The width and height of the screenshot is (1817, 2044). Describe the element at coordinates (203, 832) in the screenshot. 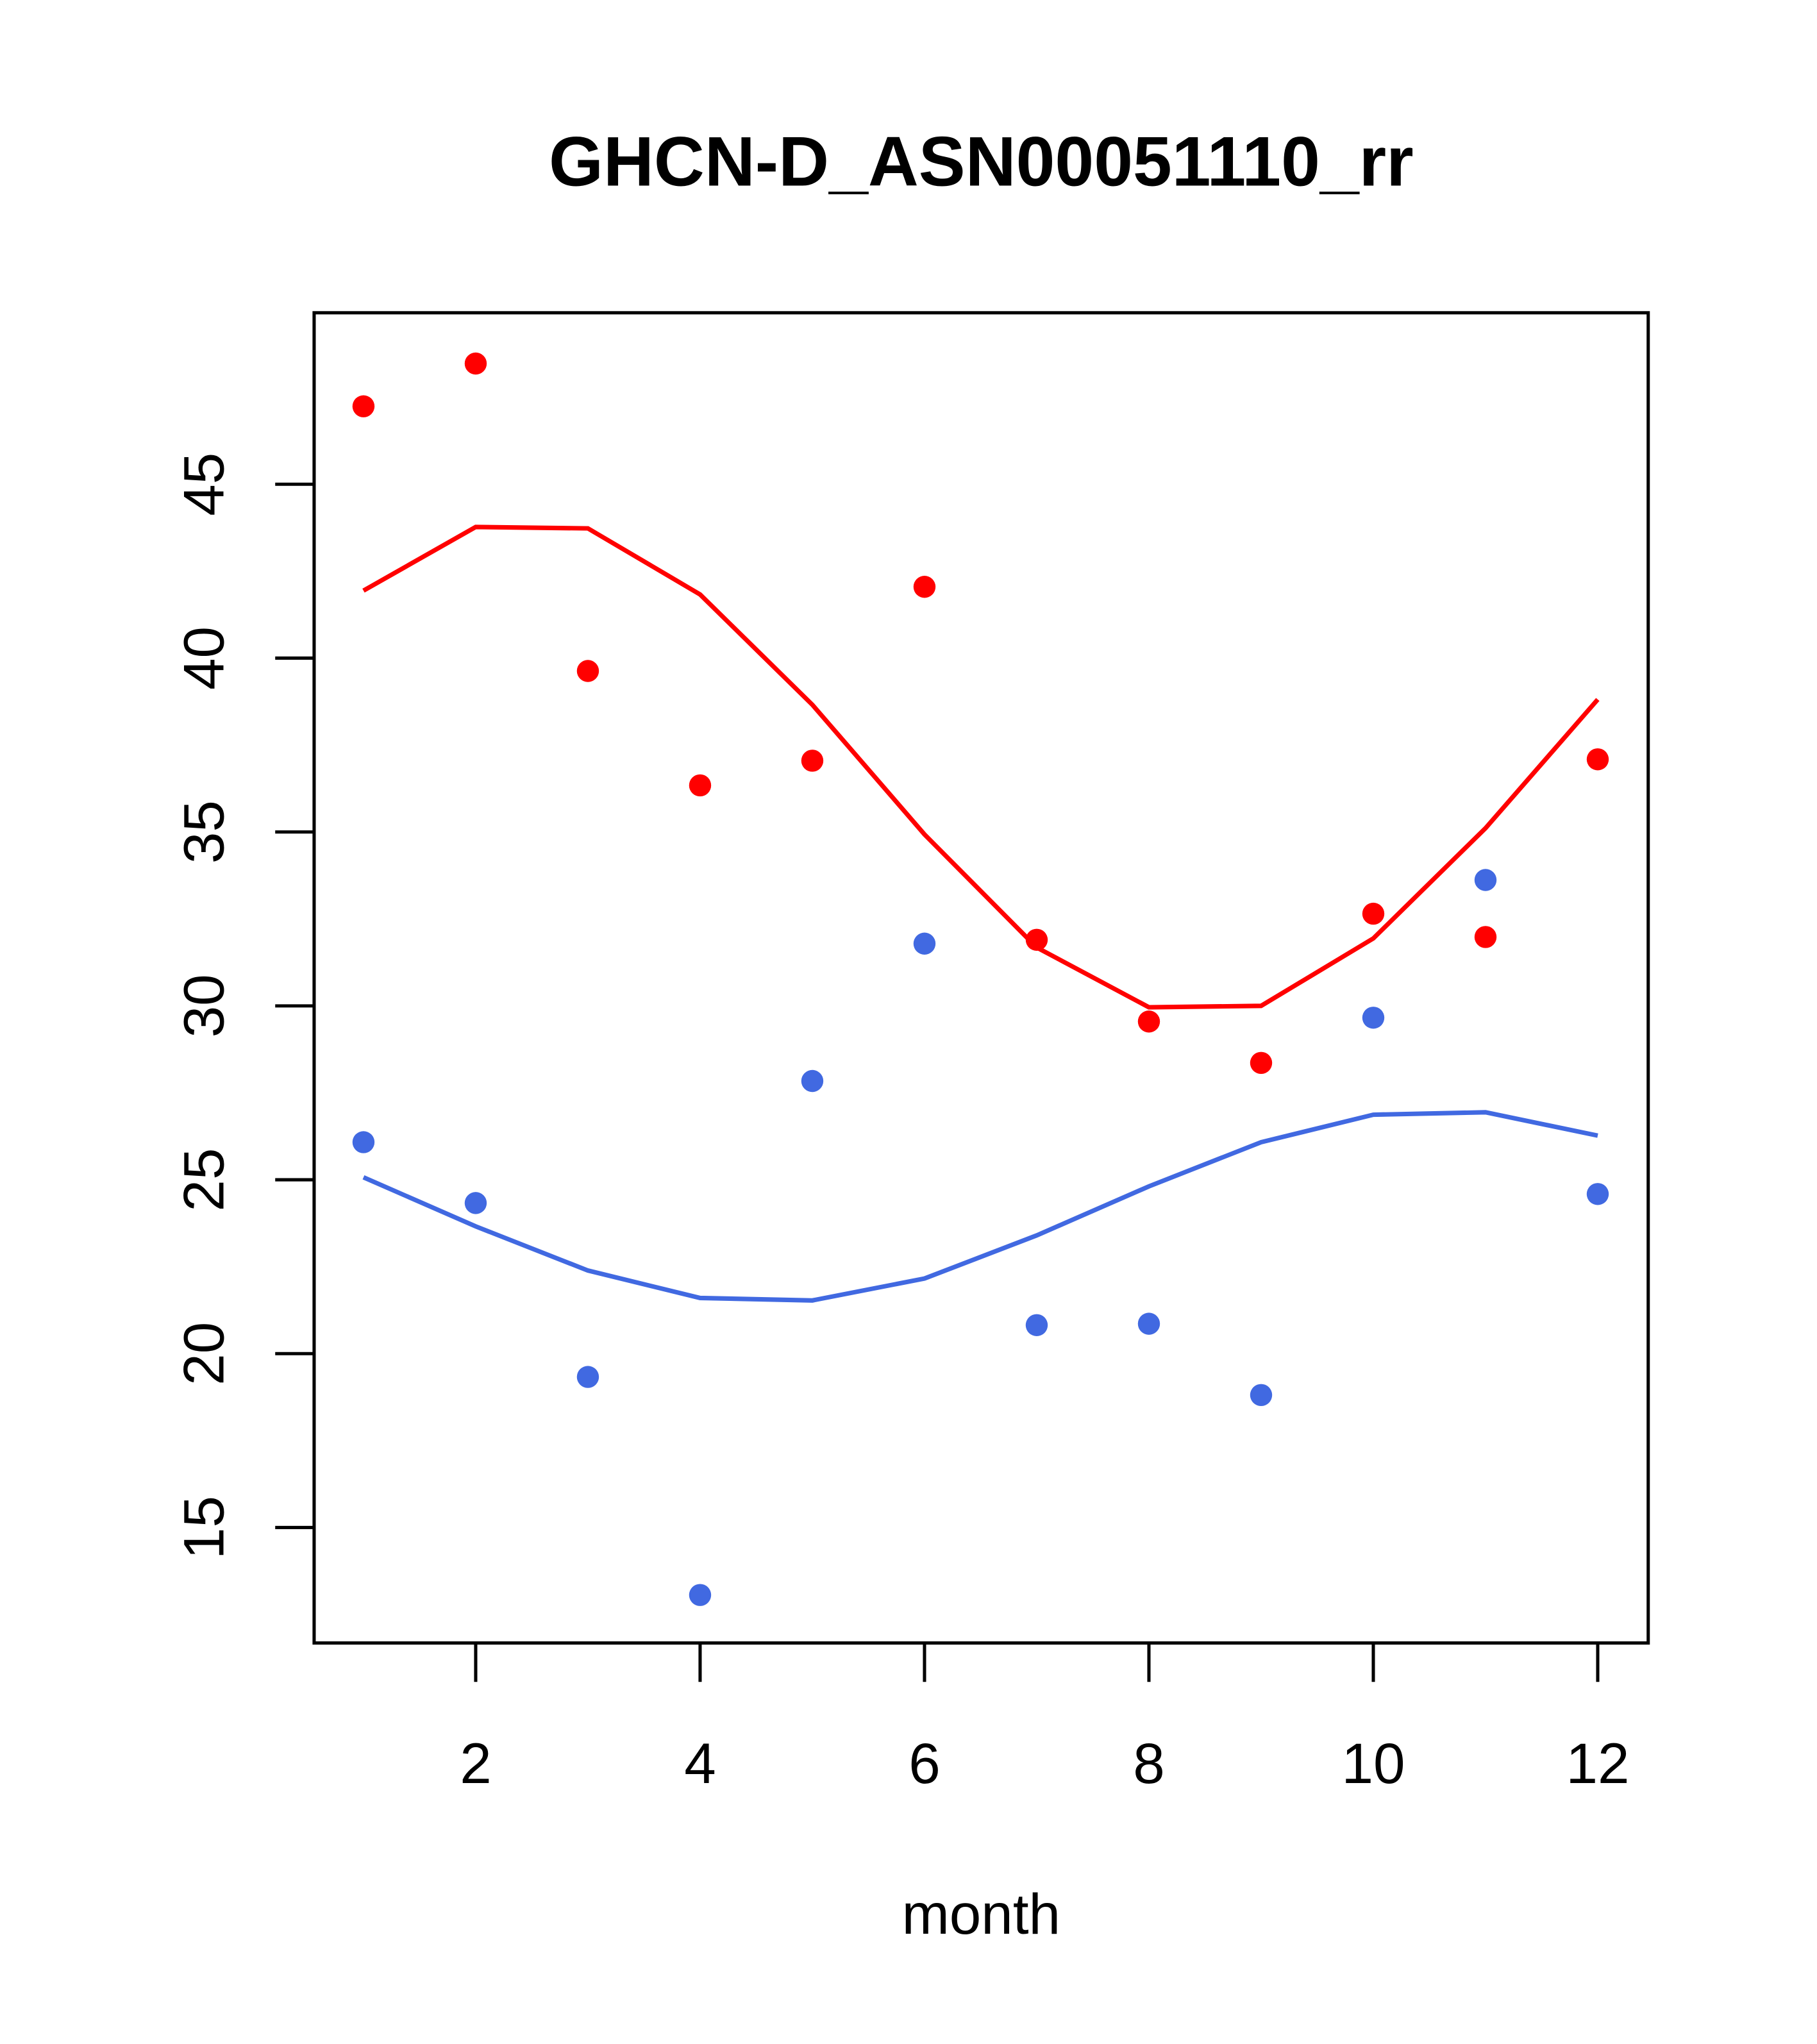

I see `y-tick-label: 35` at that location.